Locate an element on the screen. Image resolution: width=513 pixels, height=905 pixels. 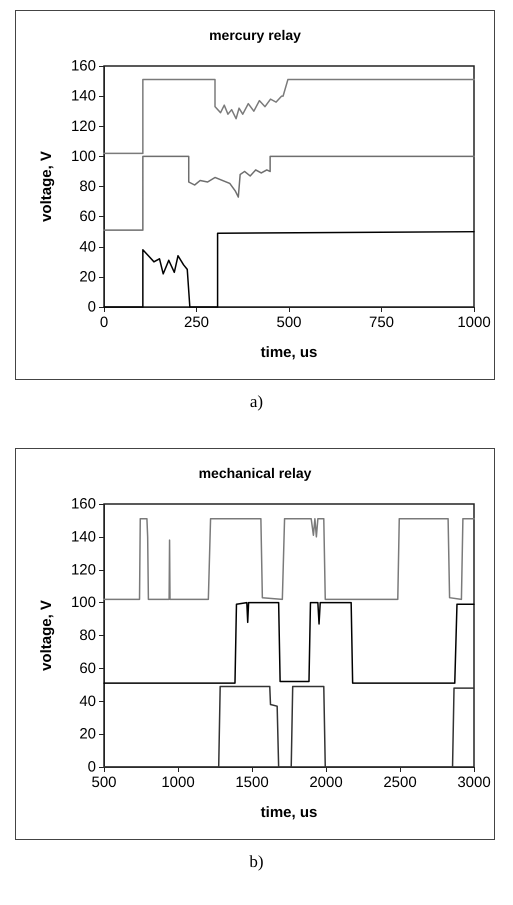
x-tick-label: 0 is located at coordinates (104, 322).